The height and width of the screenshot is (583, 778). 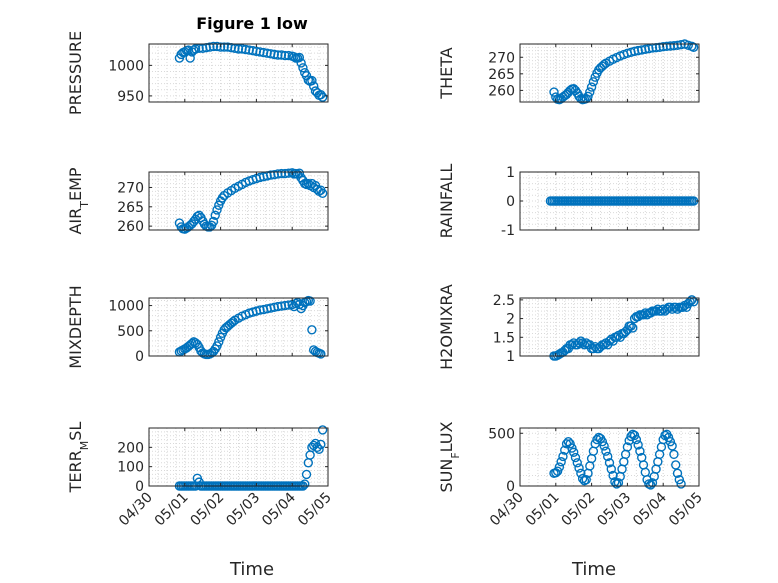 What do you see at coordinates (543, 510) in the screenshot?
I see `x-tick-label: 05/01` at bounding box center [543, 510].